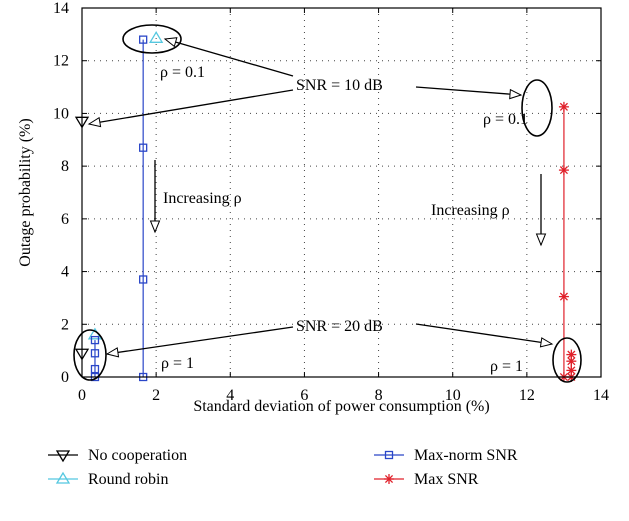  I want to click on annotation-rho-0-1-right: ρ = 0.1, so click(505, 119).